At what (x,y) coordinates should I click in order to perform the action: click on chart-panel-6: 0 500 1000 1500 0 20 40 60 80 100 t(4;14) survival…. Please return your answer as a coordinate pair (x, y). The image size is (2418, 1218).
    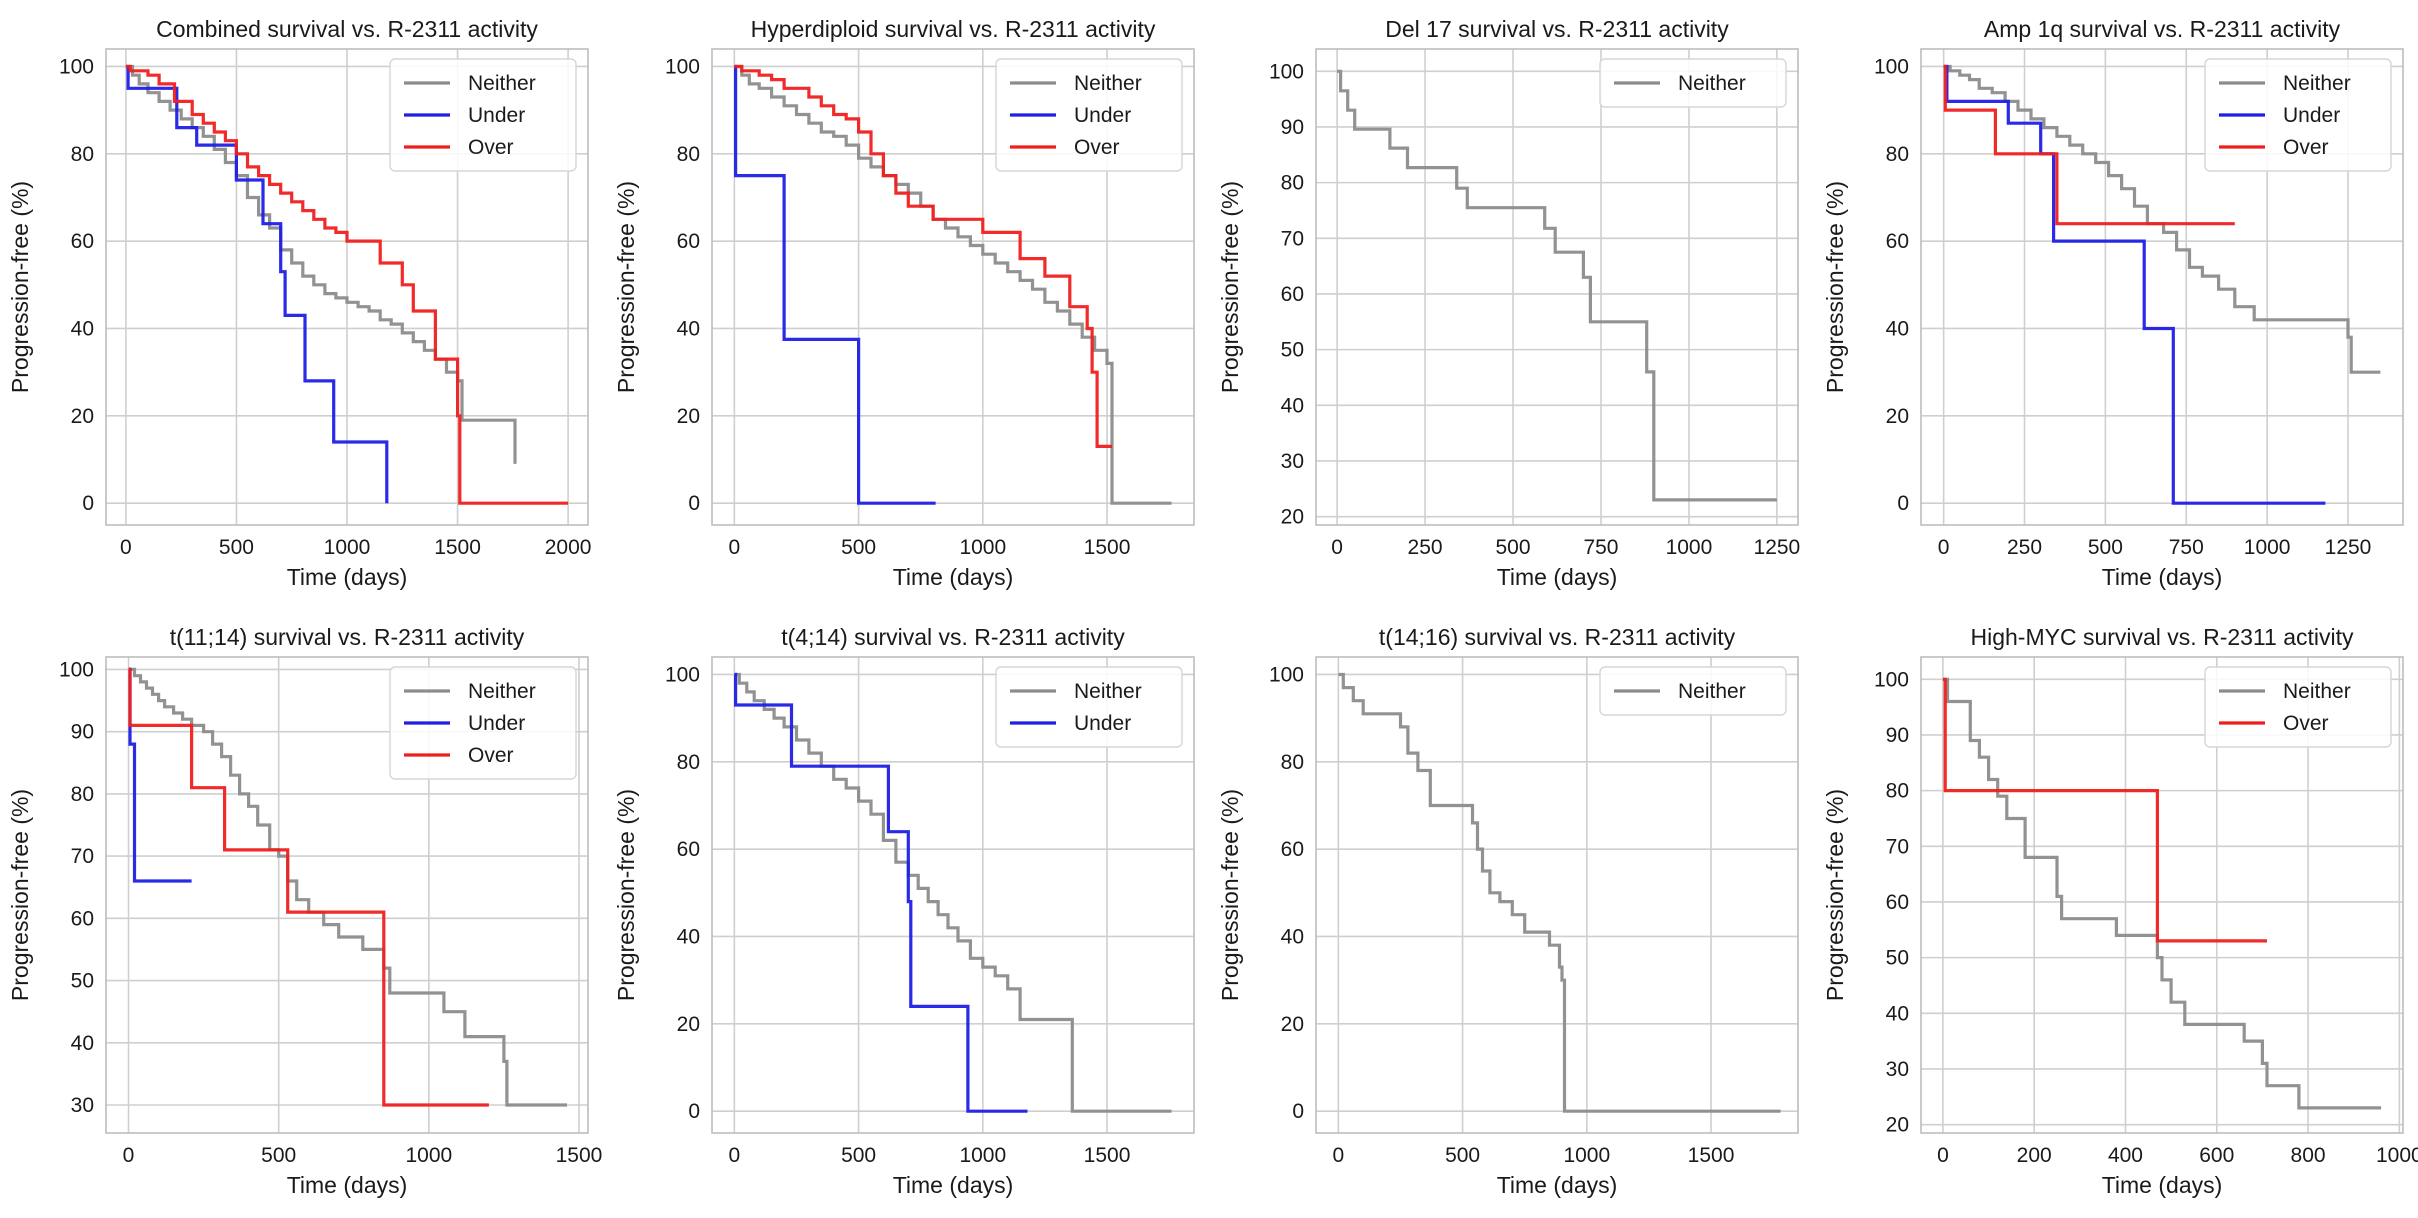
    Looking at the image, I should click on (904, 911).